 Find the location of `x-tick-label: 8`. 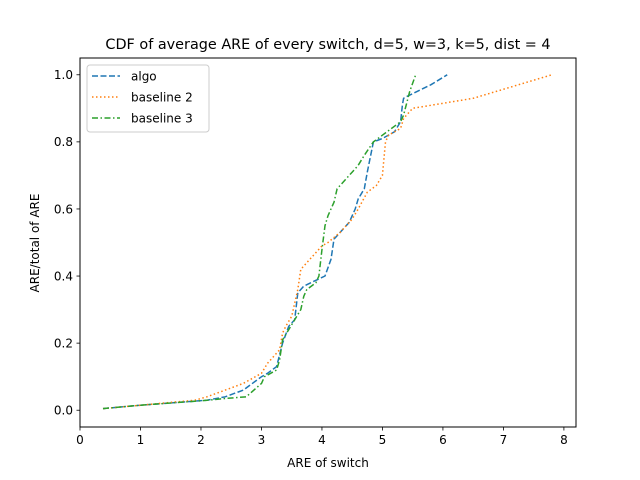

x-tick-label: 8 is located at coordinates (564, 440).